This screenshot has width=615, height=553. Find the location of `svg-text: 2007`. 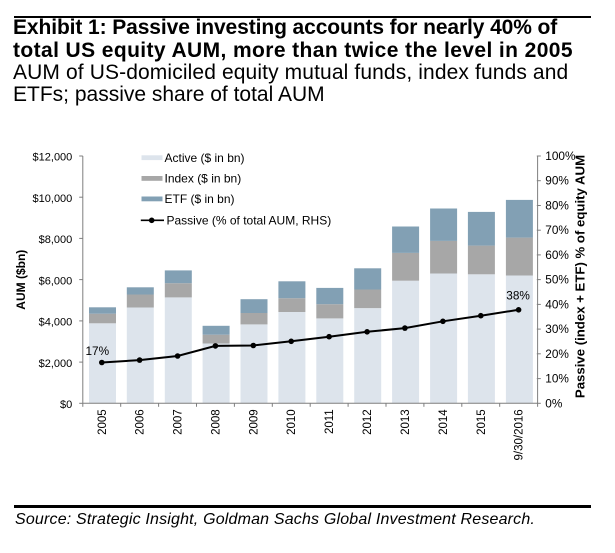

svg-text: 2007 is located at coordinates (179, 422).